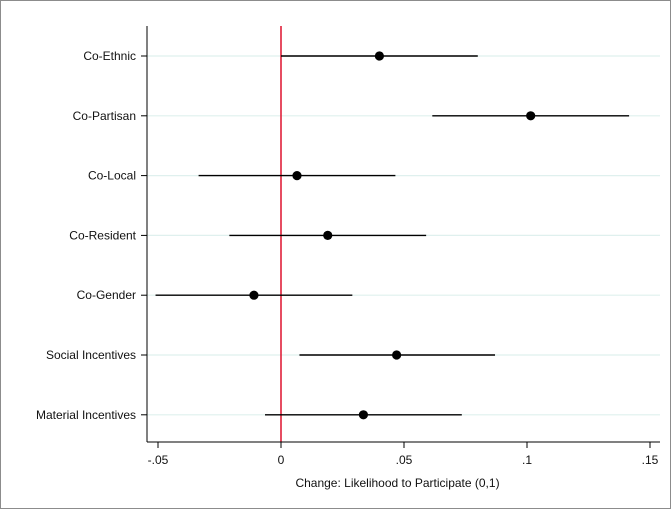 This screenshot has height=509, width=671. What do you see at coordinates (281, 460) in the screenshot?
I see `x-tick-label: 0` at bounding box center [281, 460].